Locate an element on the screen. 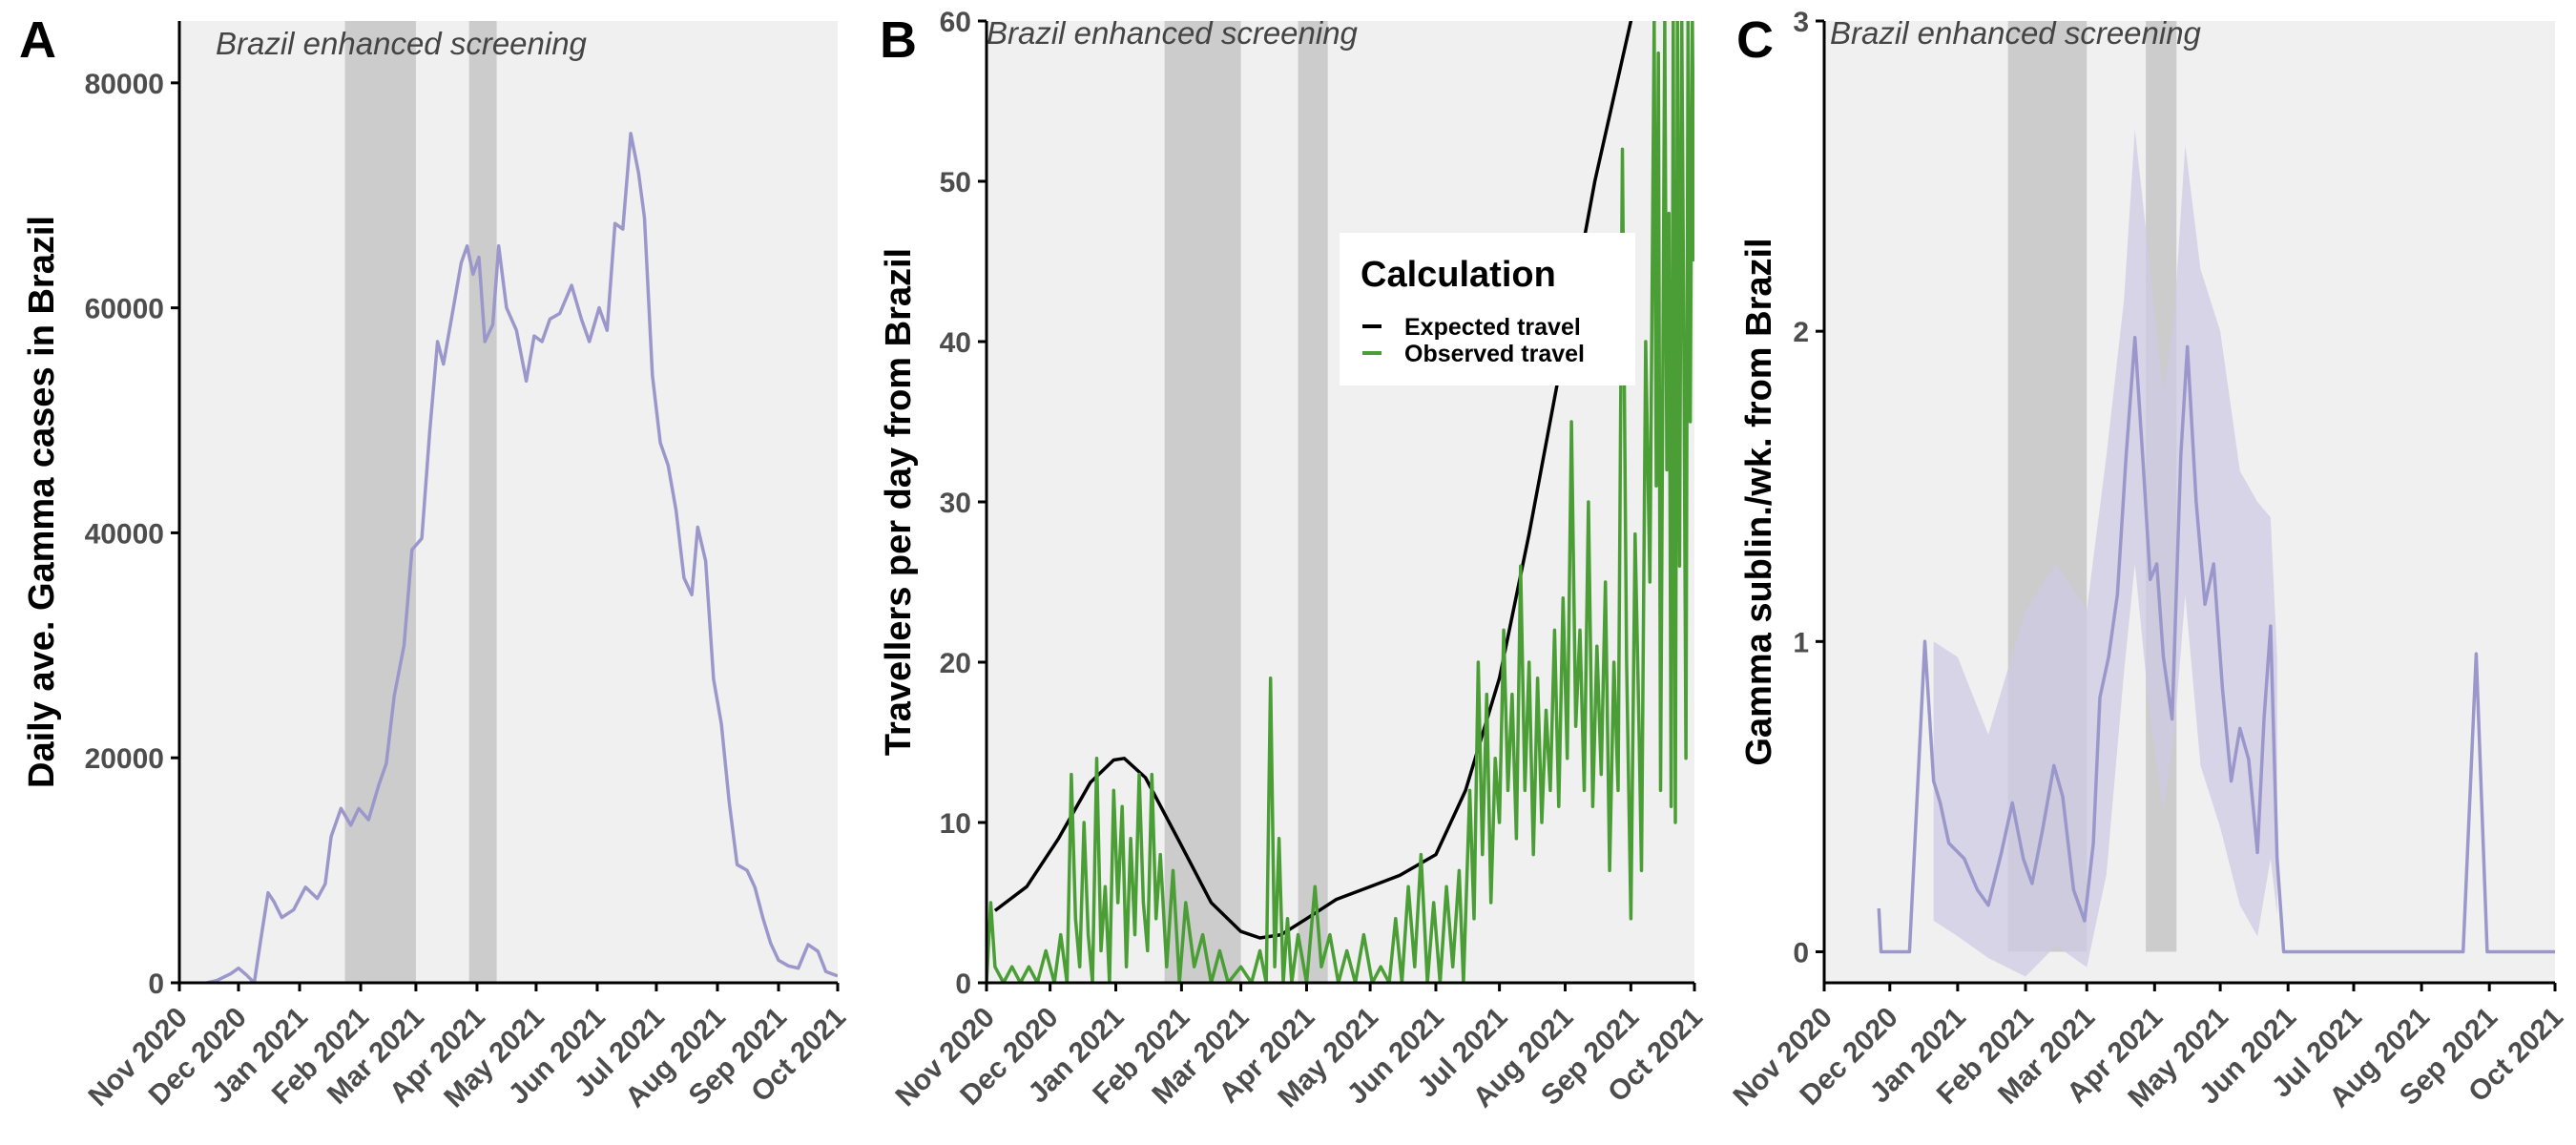  legend-box is located at coordinates (1487, 309).